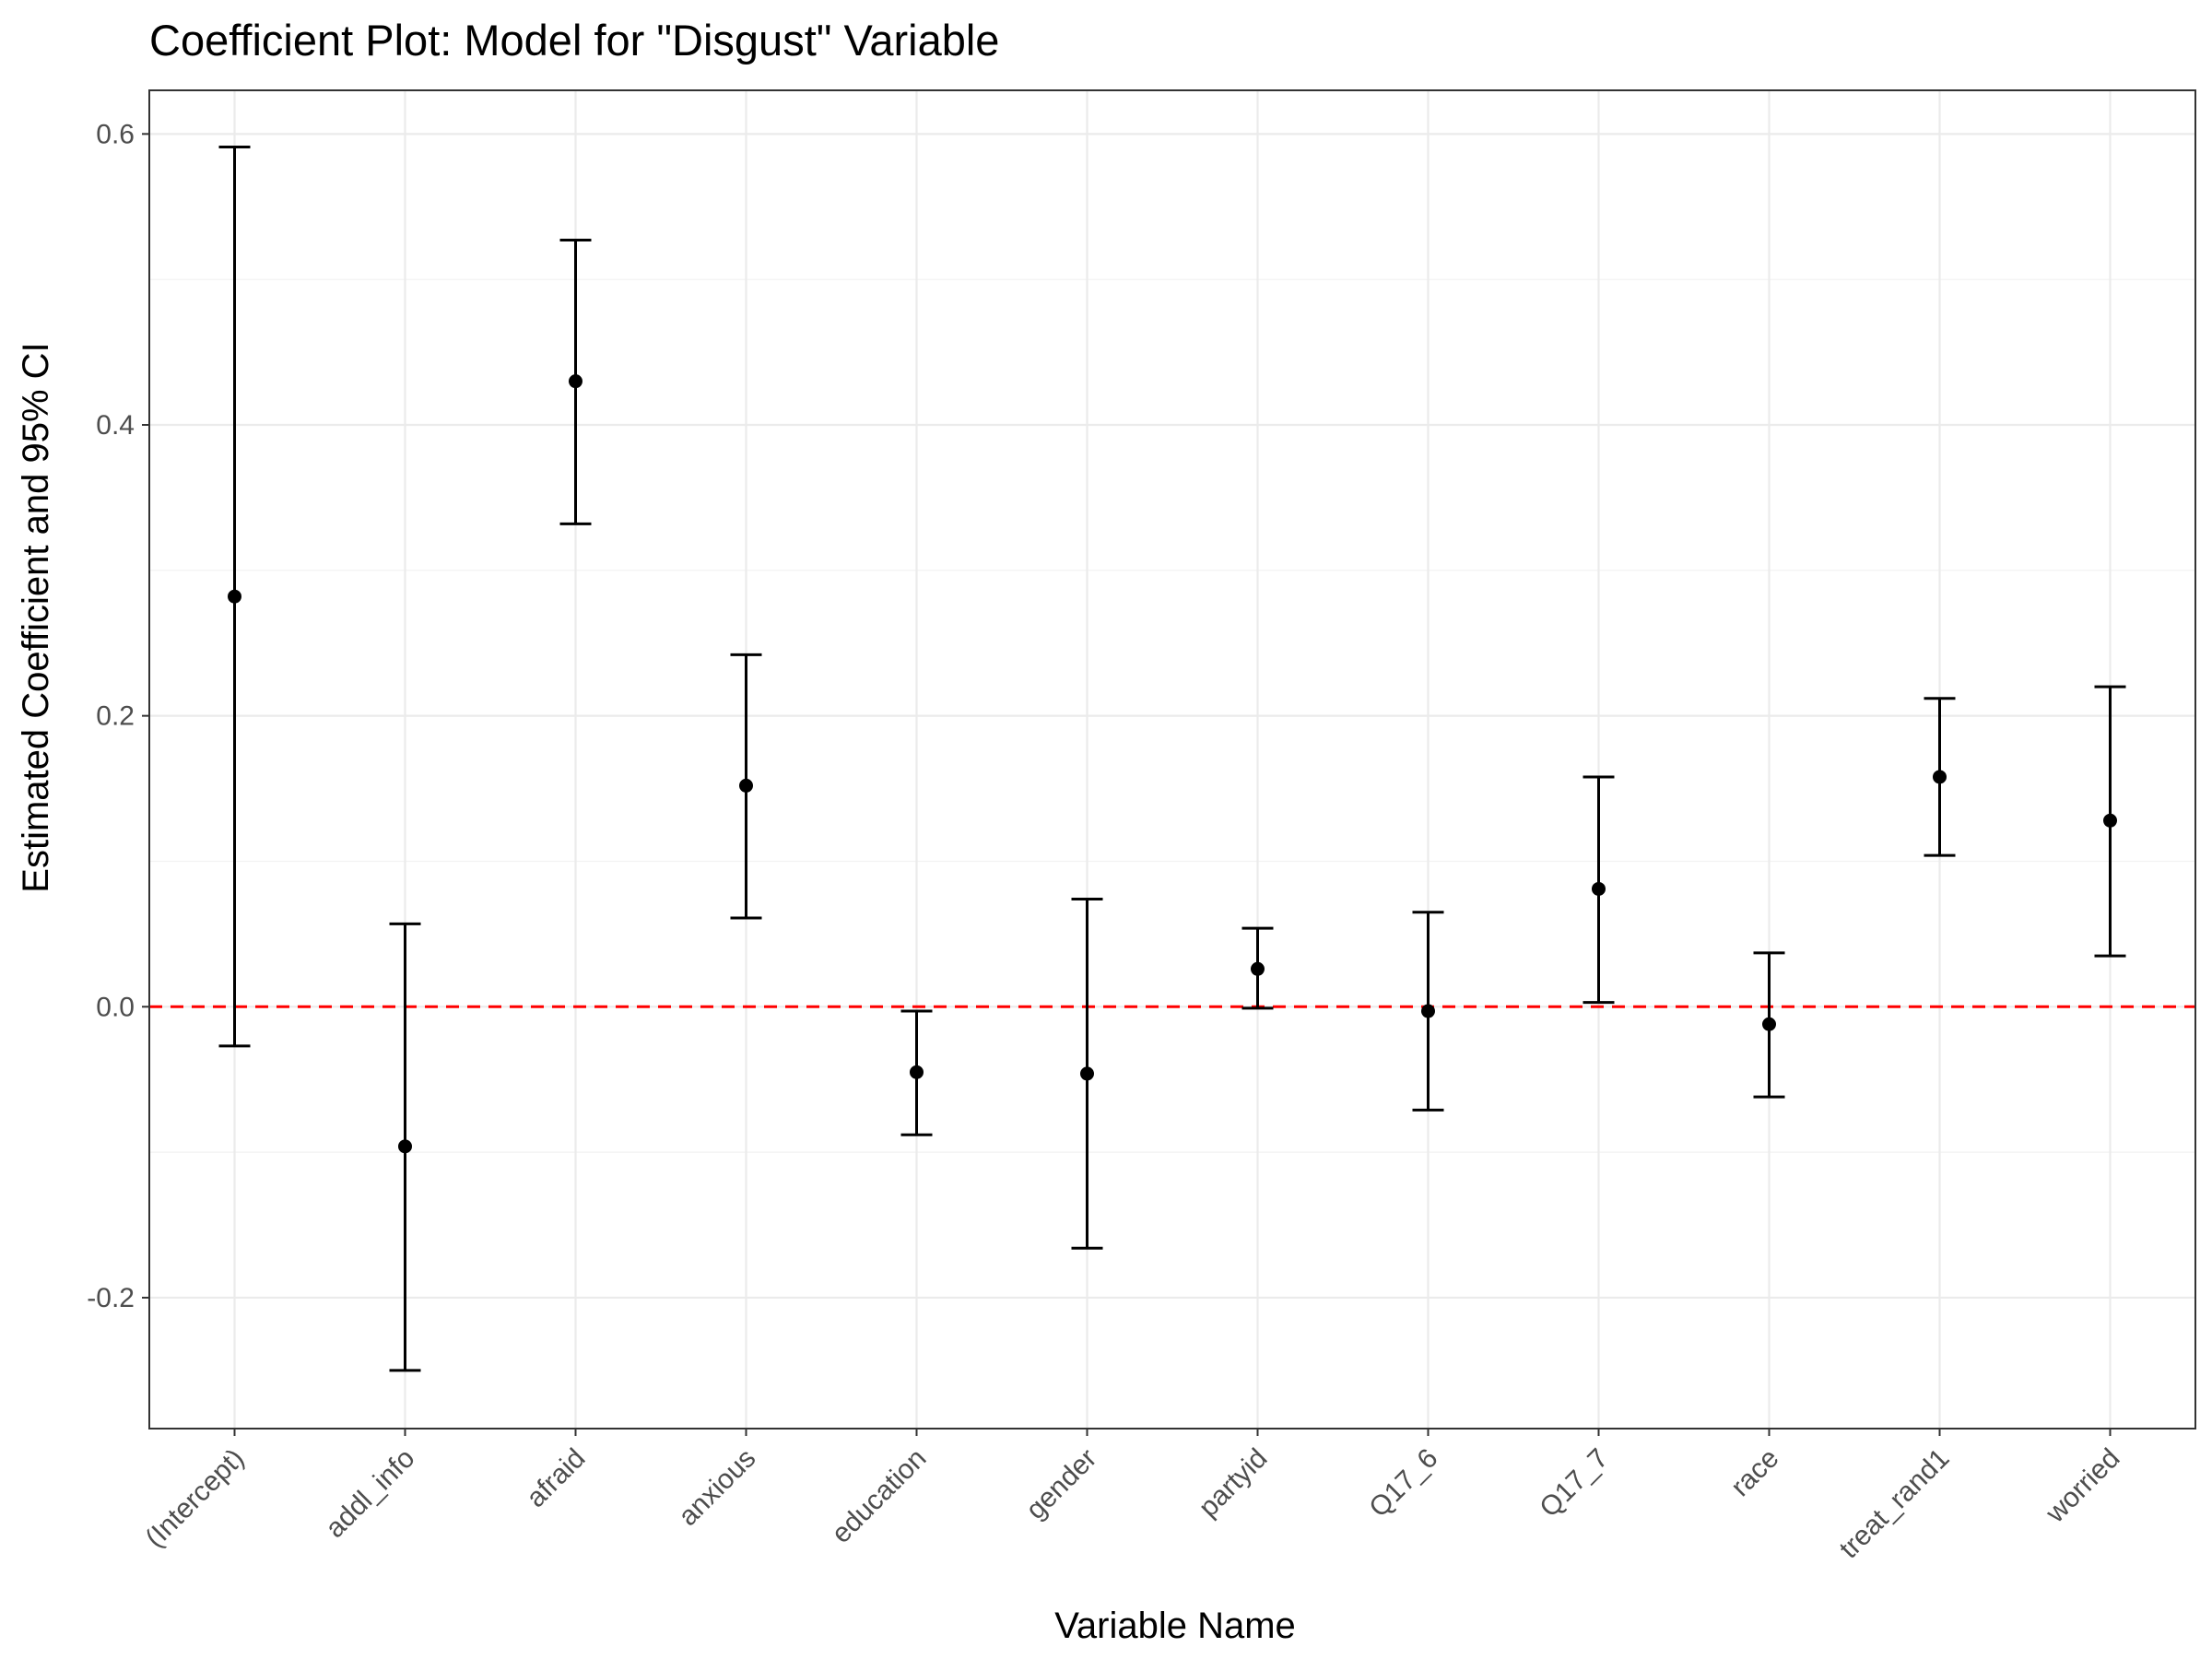 This screenshot has width=2212, height=1659. I want to click on estimate-point-race, so click(1769, 1024).